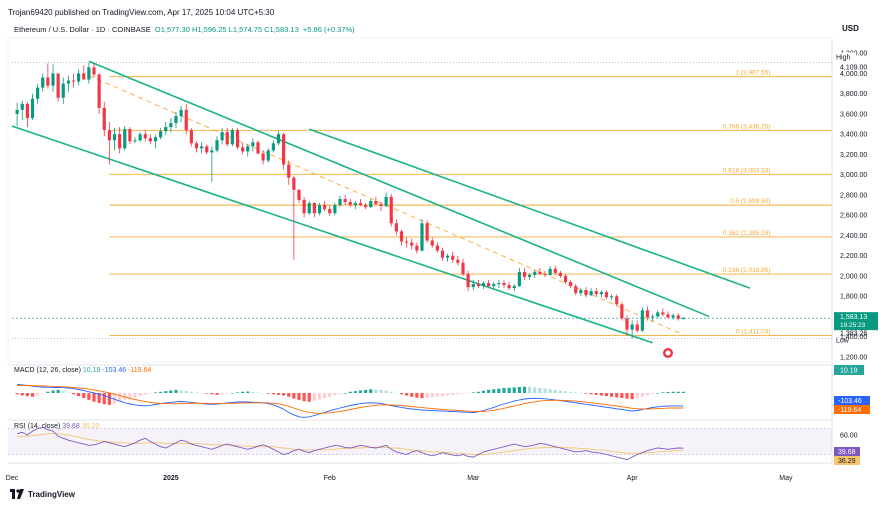 Image resolution: width=890 pixels, height=507 pixels. What do you see at coordinates (17, 494) in the screenshot?
I see `tradingview-logo-icon` at bounding box center [17, 494].